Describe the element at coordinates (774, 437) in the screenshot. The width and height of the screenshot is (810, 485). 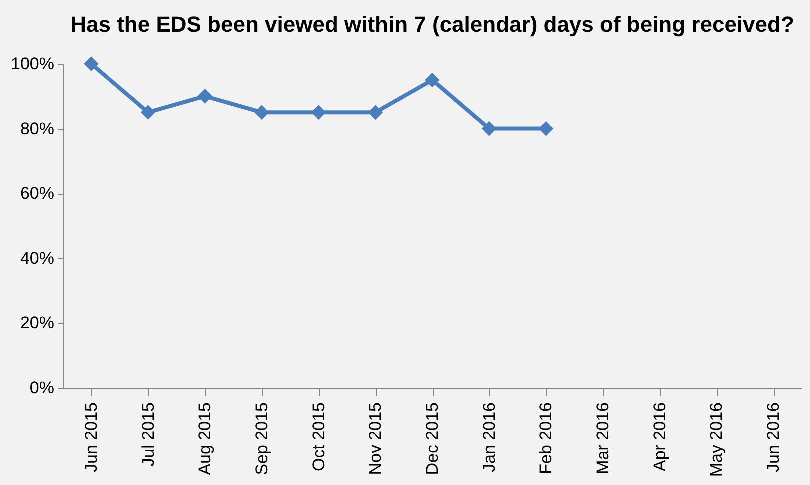
I see `x-tick-label: Jun 2016` at that location.